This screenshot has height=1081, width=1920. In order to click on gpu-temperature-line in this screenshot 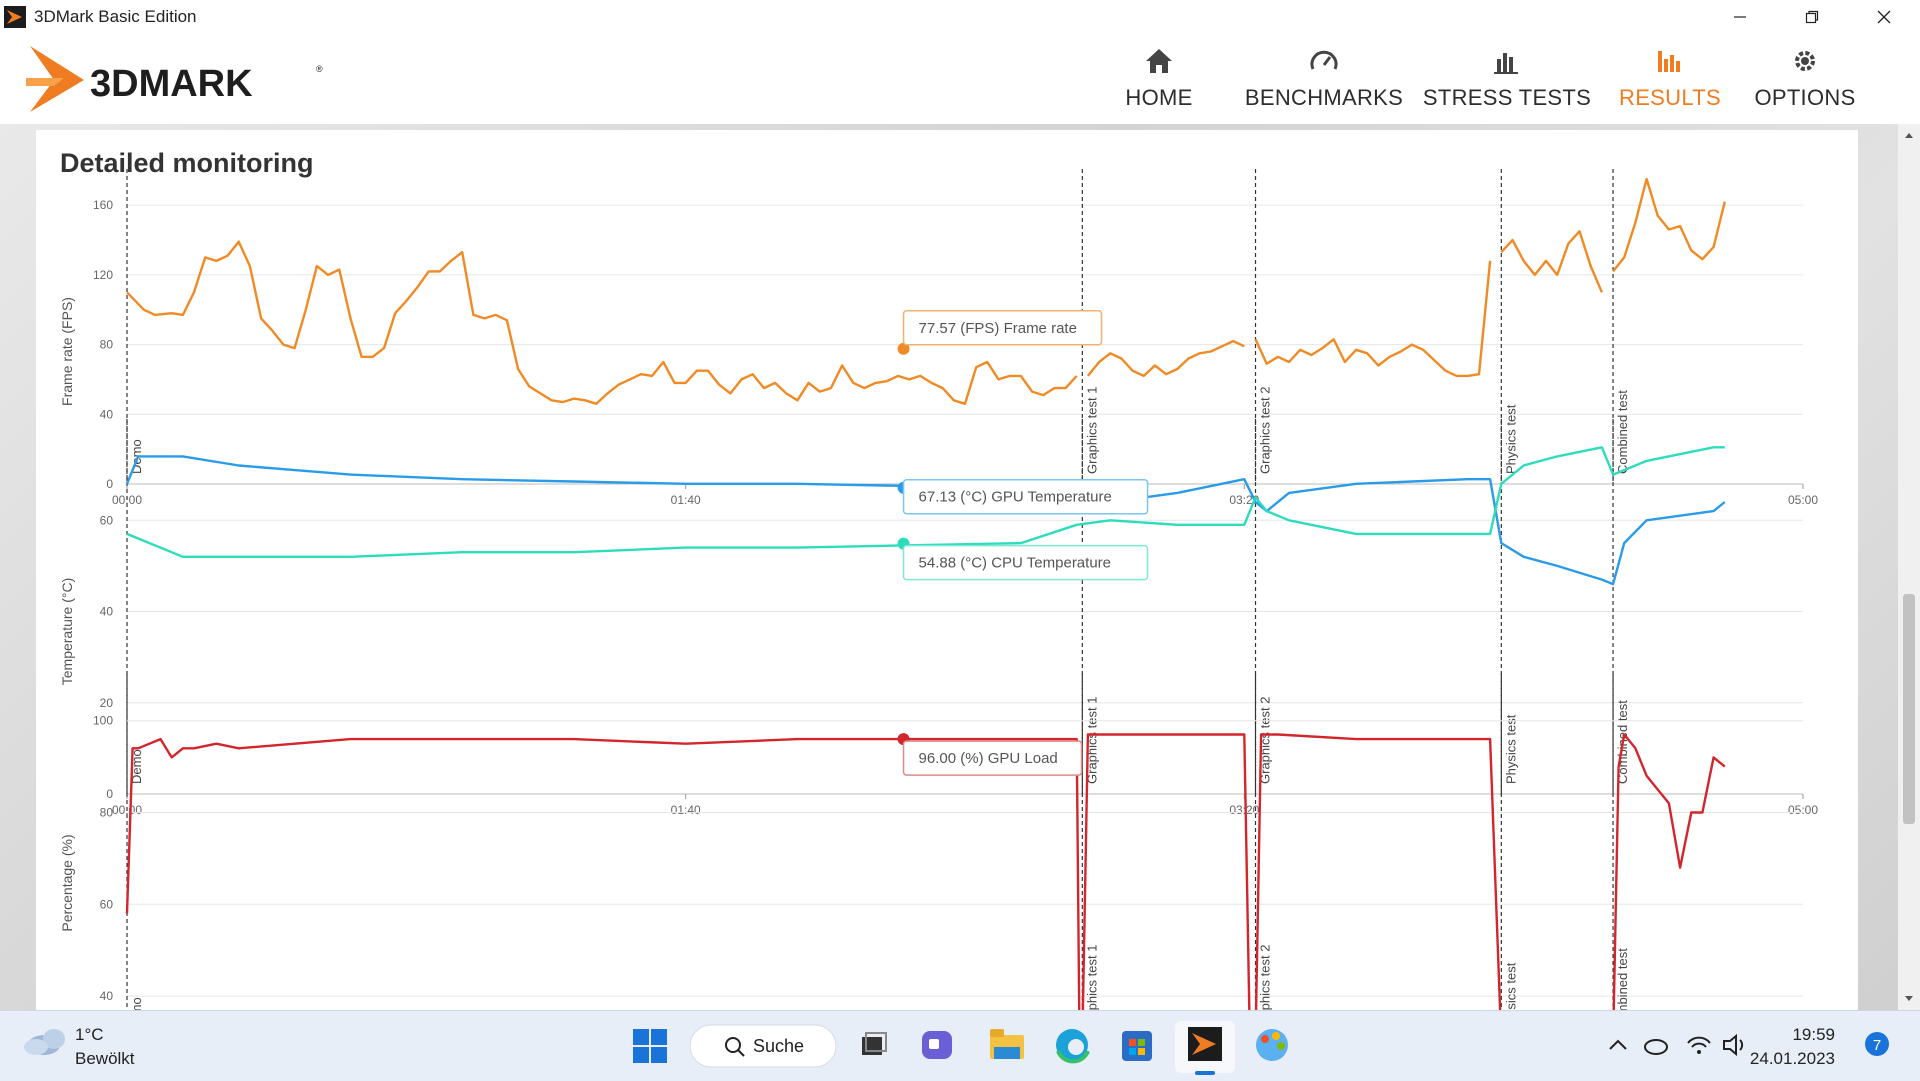, I will do `click(925, 520)`.